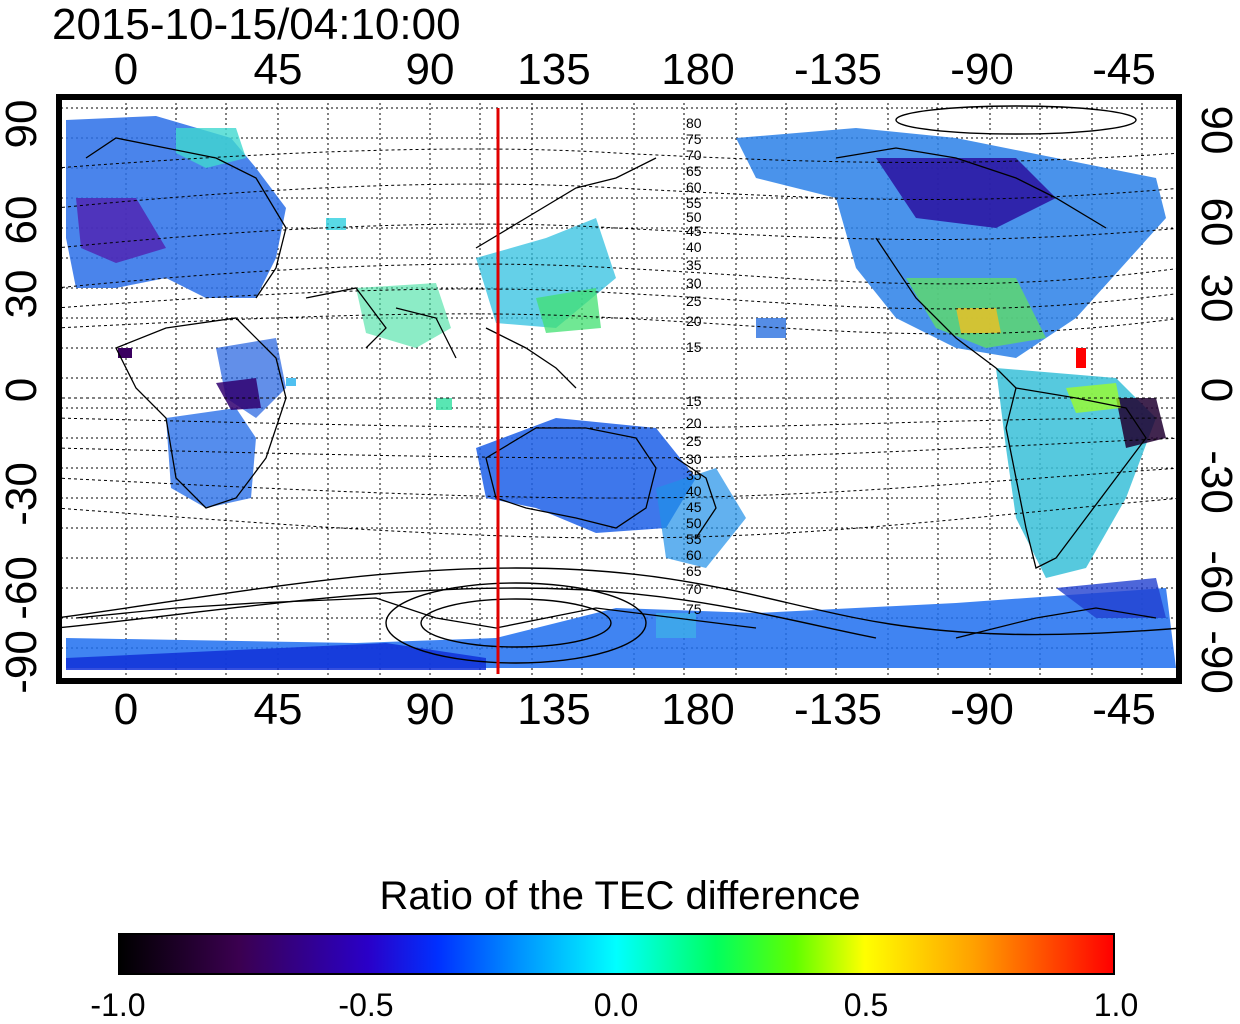  What do you see at coordinates (866, 1005) in the screenshot?
I see `colorbar-tick: 0.5` at bounding box center [866, 1005].